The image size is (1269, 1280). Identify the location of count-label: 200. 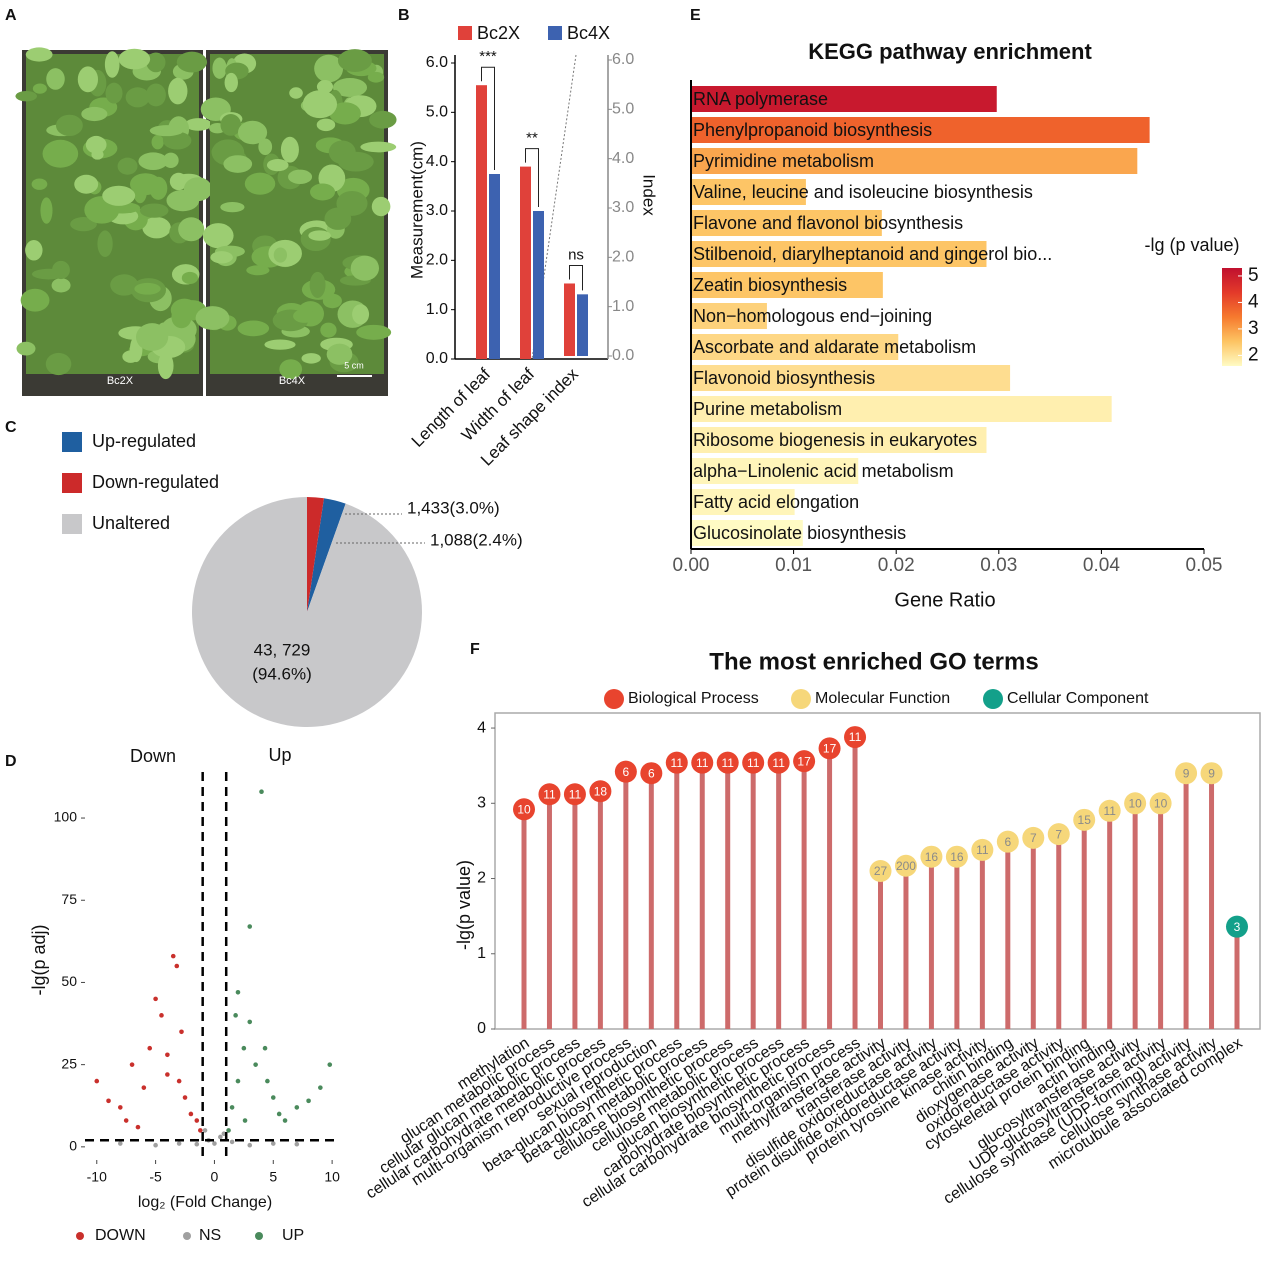
(906, 866).